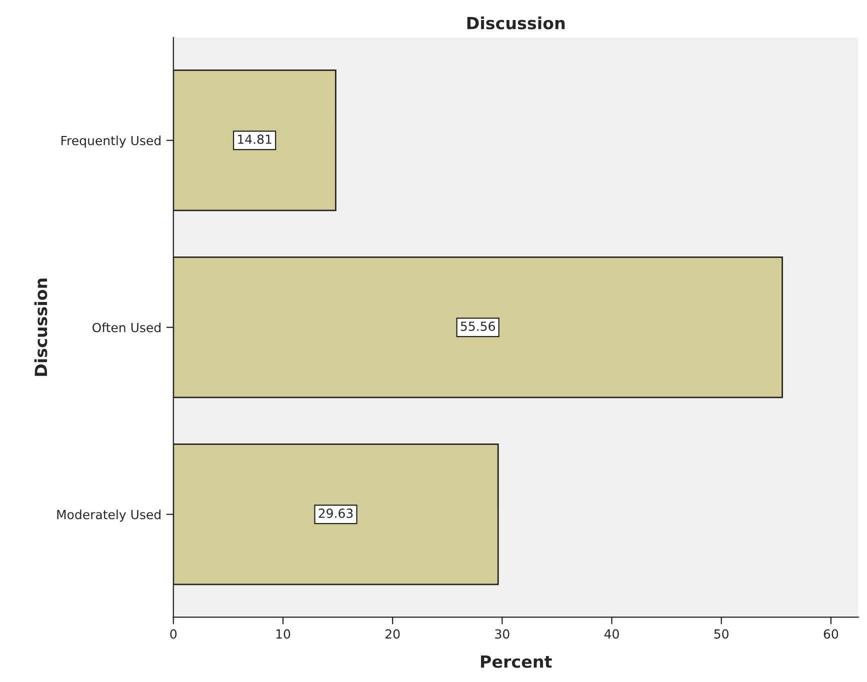 The width and height of the screenshot is (867, 682). Describe the element at coordinates (516, 662) in the screenshot. I see `x-axis-title: Percent` at that location.